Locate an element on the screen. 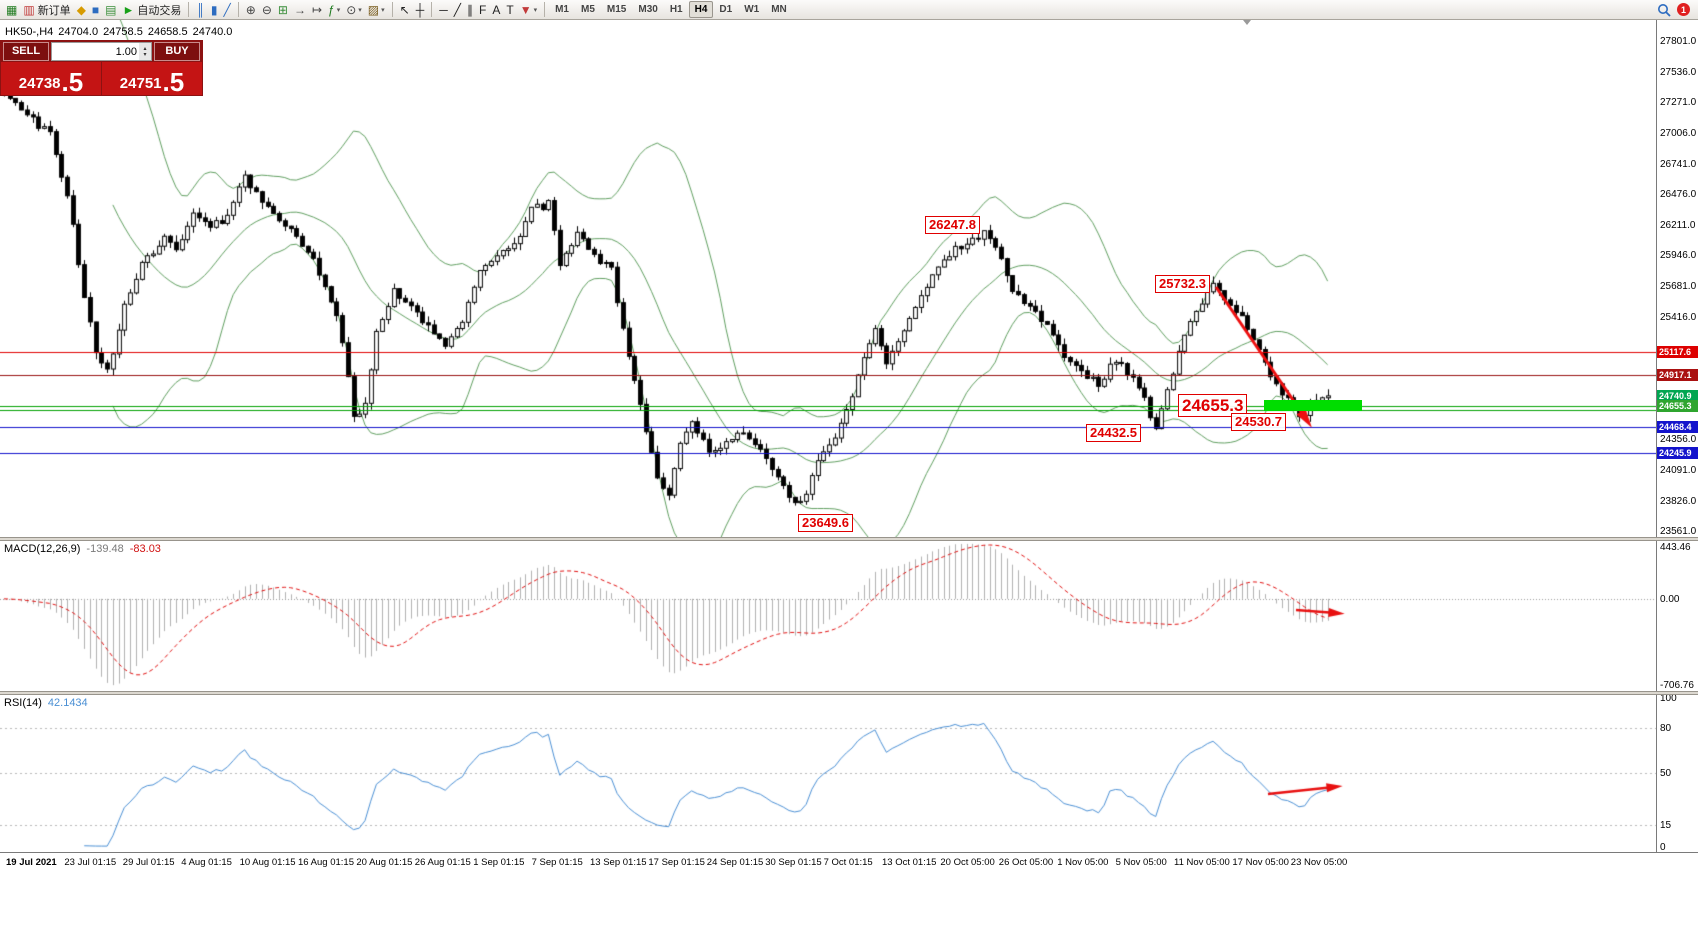 Image resolution: width=1698 pixels, height=943 pixels. lot-decrease-icon: ▾ is located at coordinates (145, 54).